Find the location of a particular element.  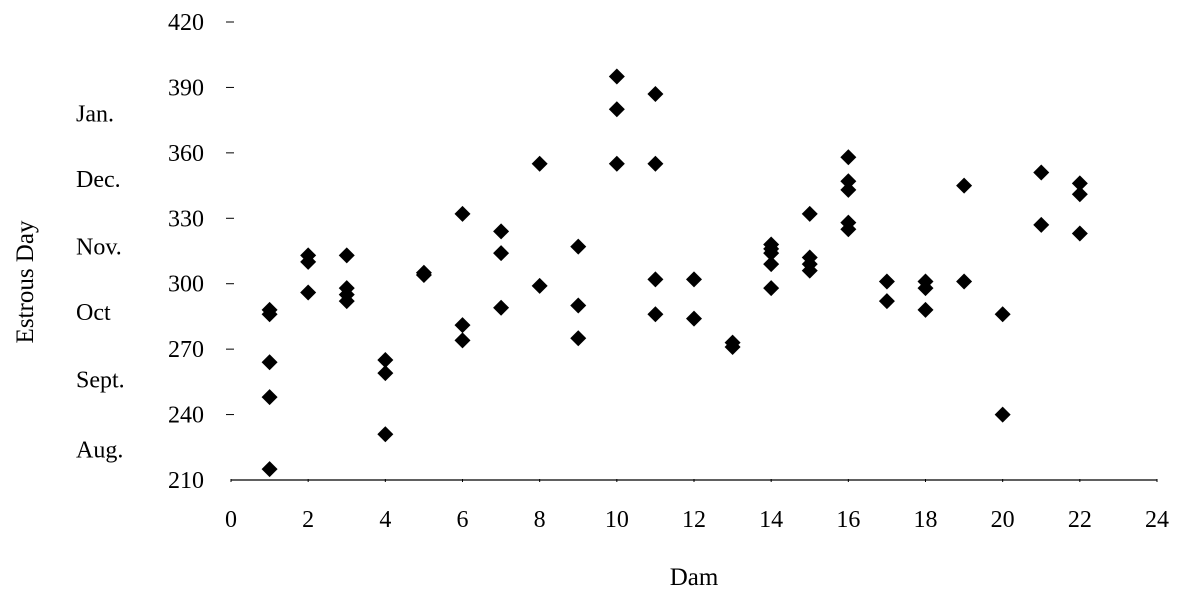

x-tick-label: 2 is located at coordinates (308, 520).